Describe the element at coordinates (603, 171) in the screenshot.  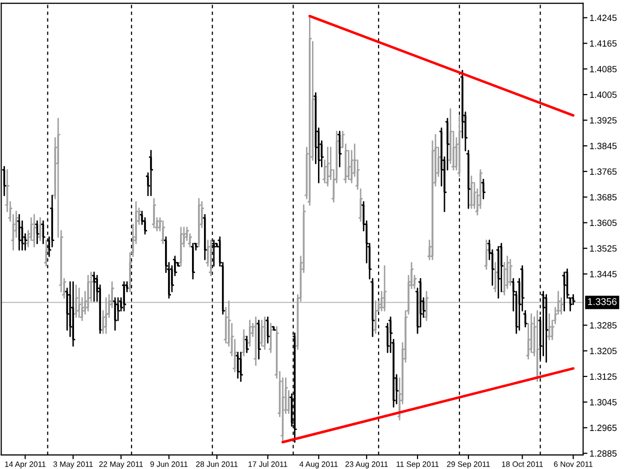
I see `y-tick-label: 1.3765` at that location.